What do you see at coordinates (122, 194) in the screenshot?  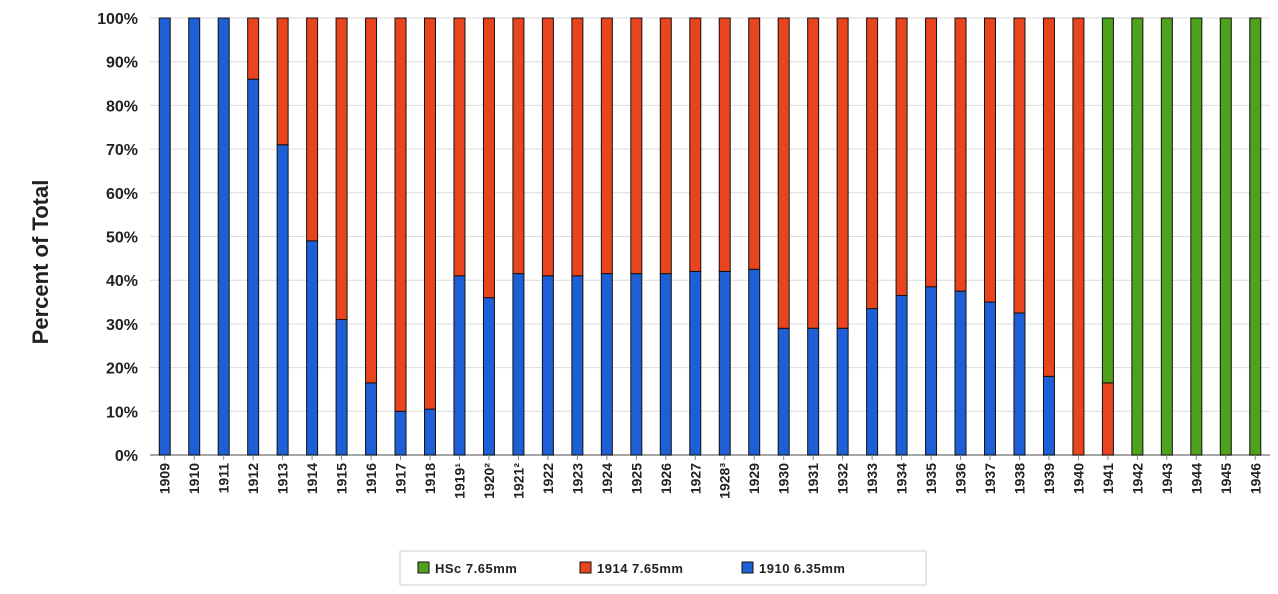 I see `y-tick-label: 60%` at bounding box center [122, 194].